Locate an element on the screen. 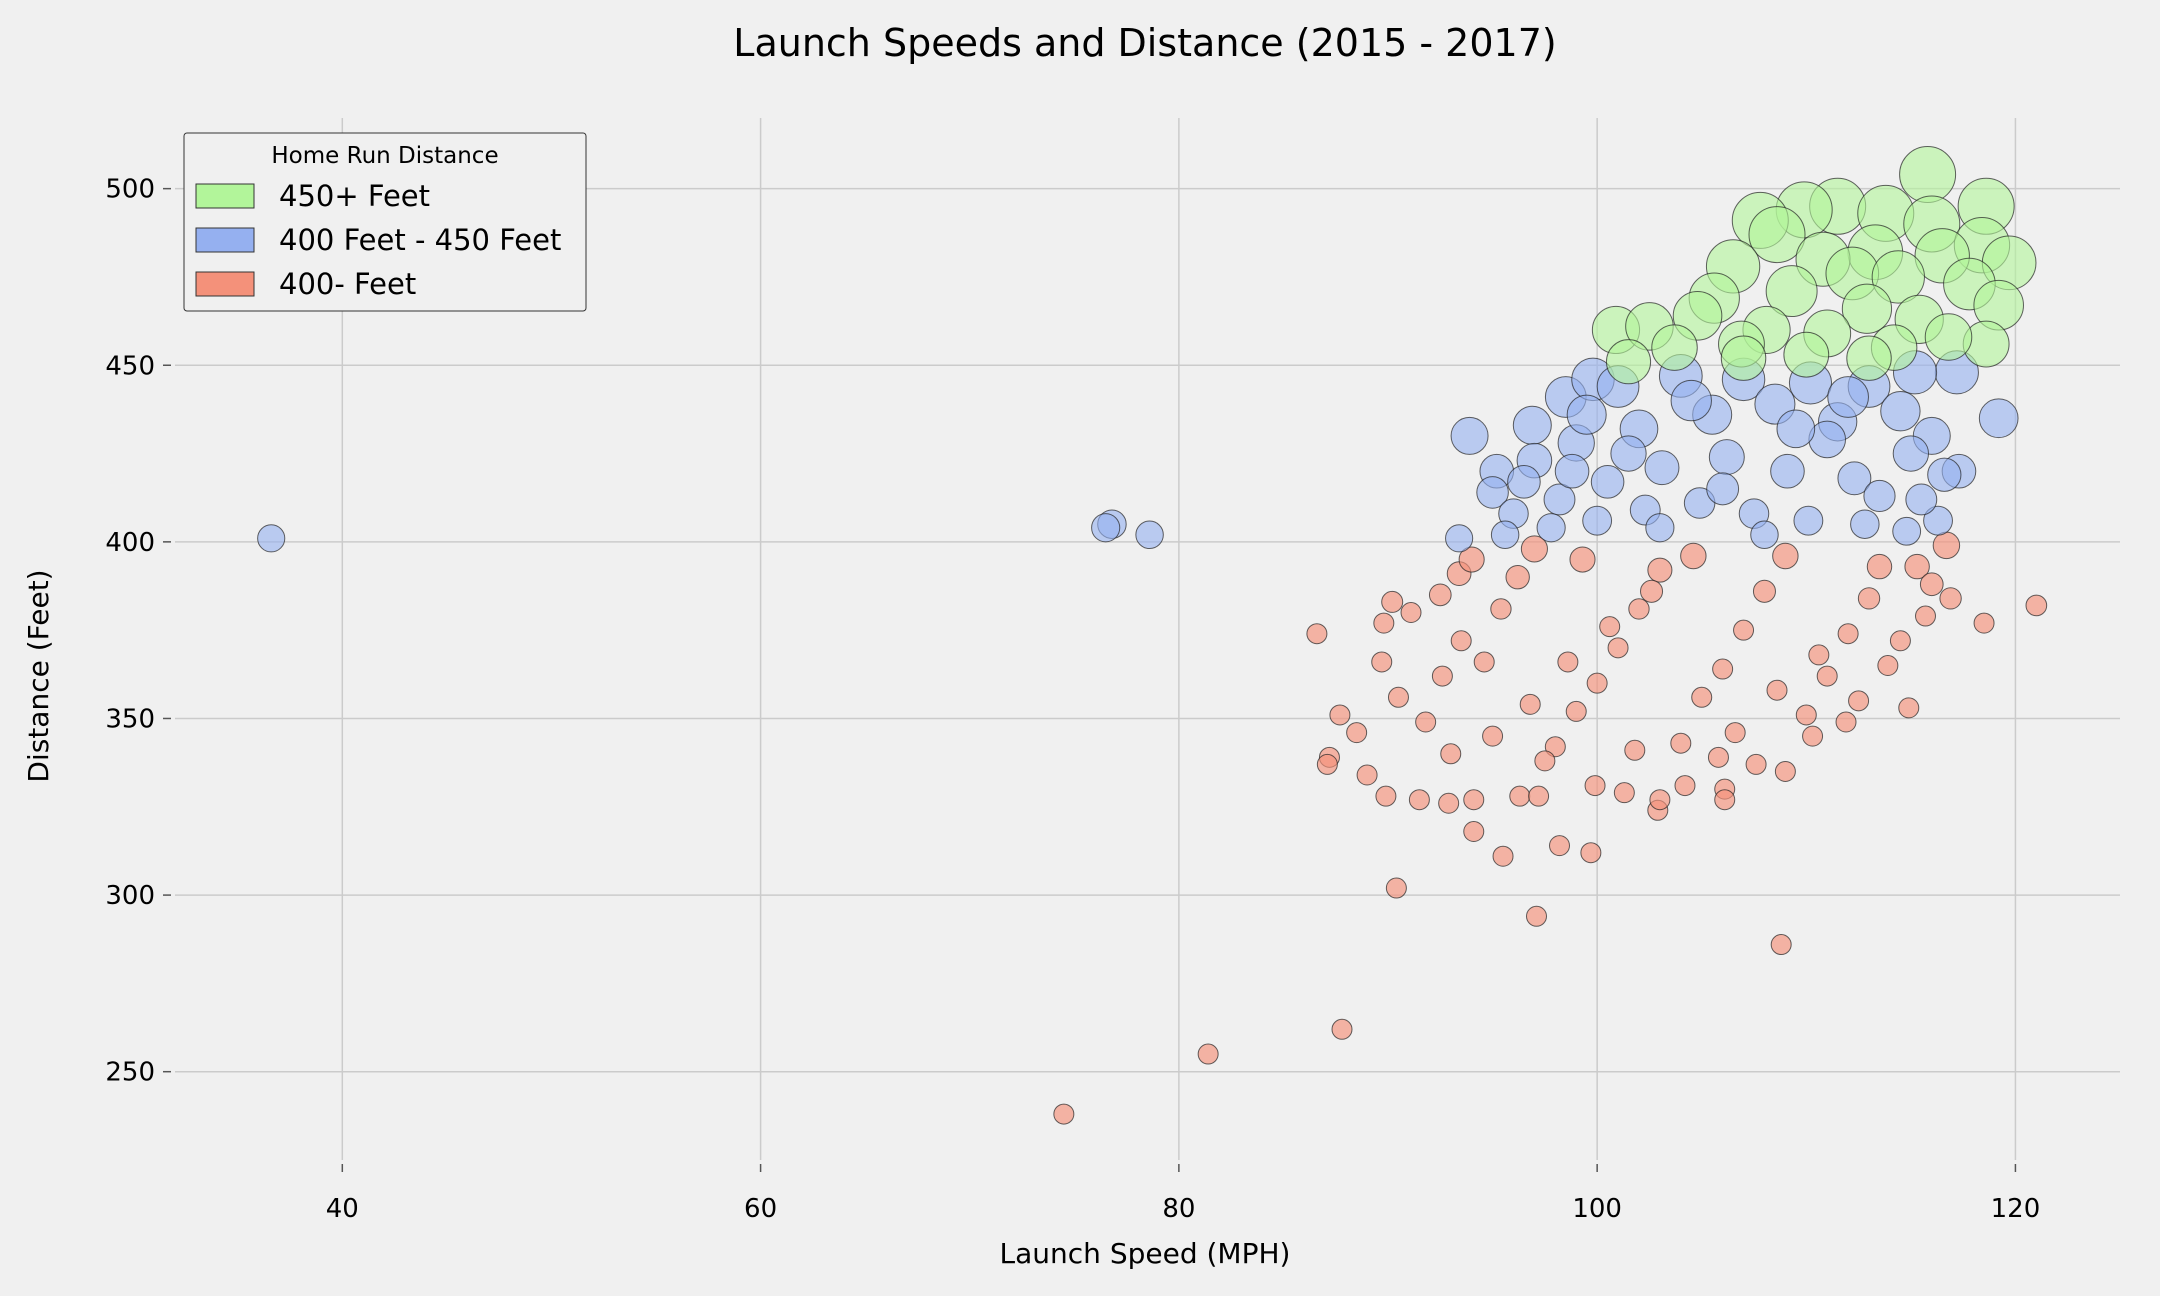 This screenshot has width=2160, height=1296. legend-label-450-plus: 450+ Feet is located at coordinates (354, 196).